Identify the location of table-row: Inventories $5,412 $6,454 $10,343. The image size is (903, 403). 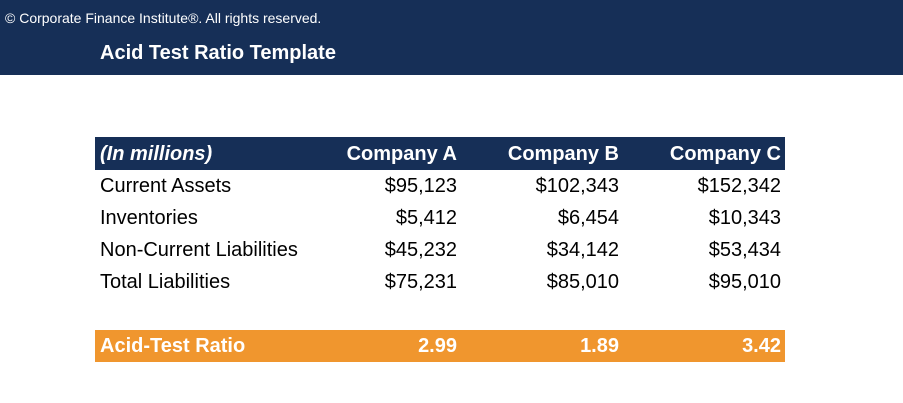
(440, 218).